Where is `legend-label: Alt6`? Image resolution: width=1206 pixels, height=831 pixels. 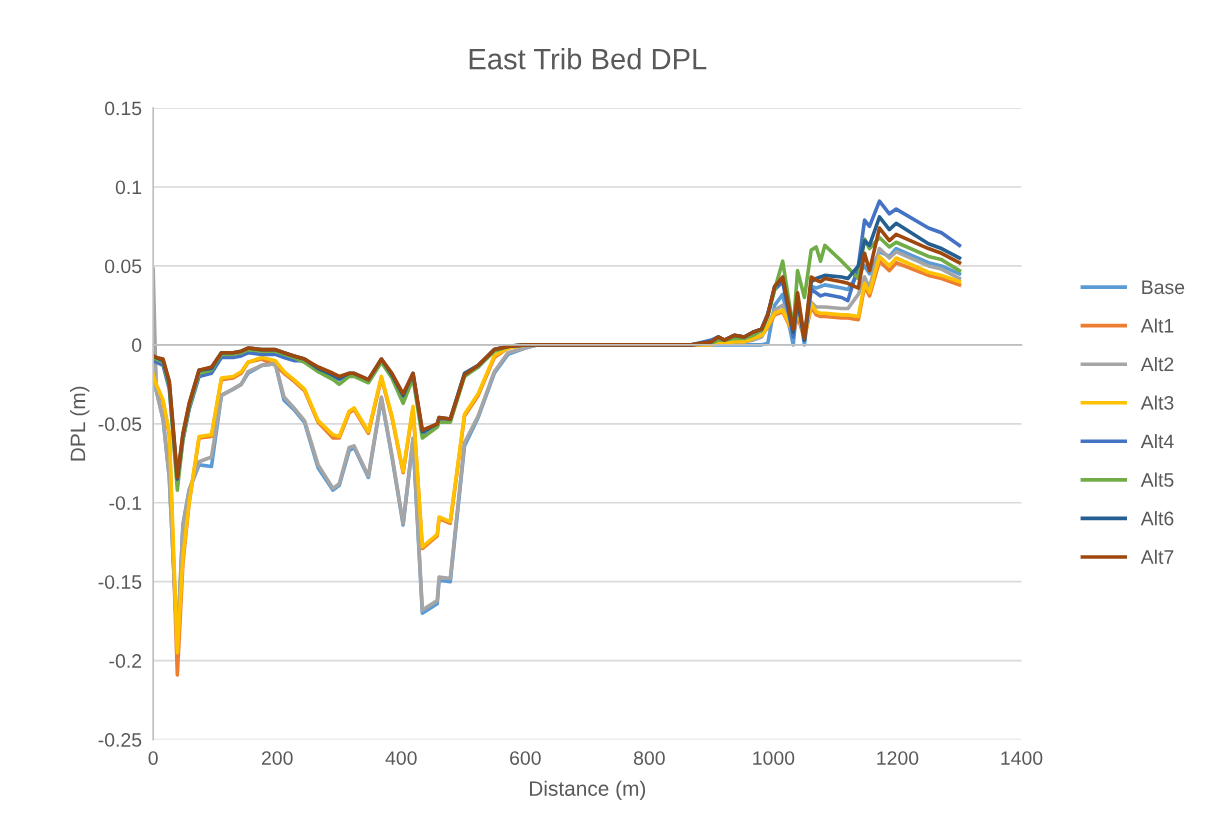
legend-label: Alt6 is located at coordinates (1157, 518).